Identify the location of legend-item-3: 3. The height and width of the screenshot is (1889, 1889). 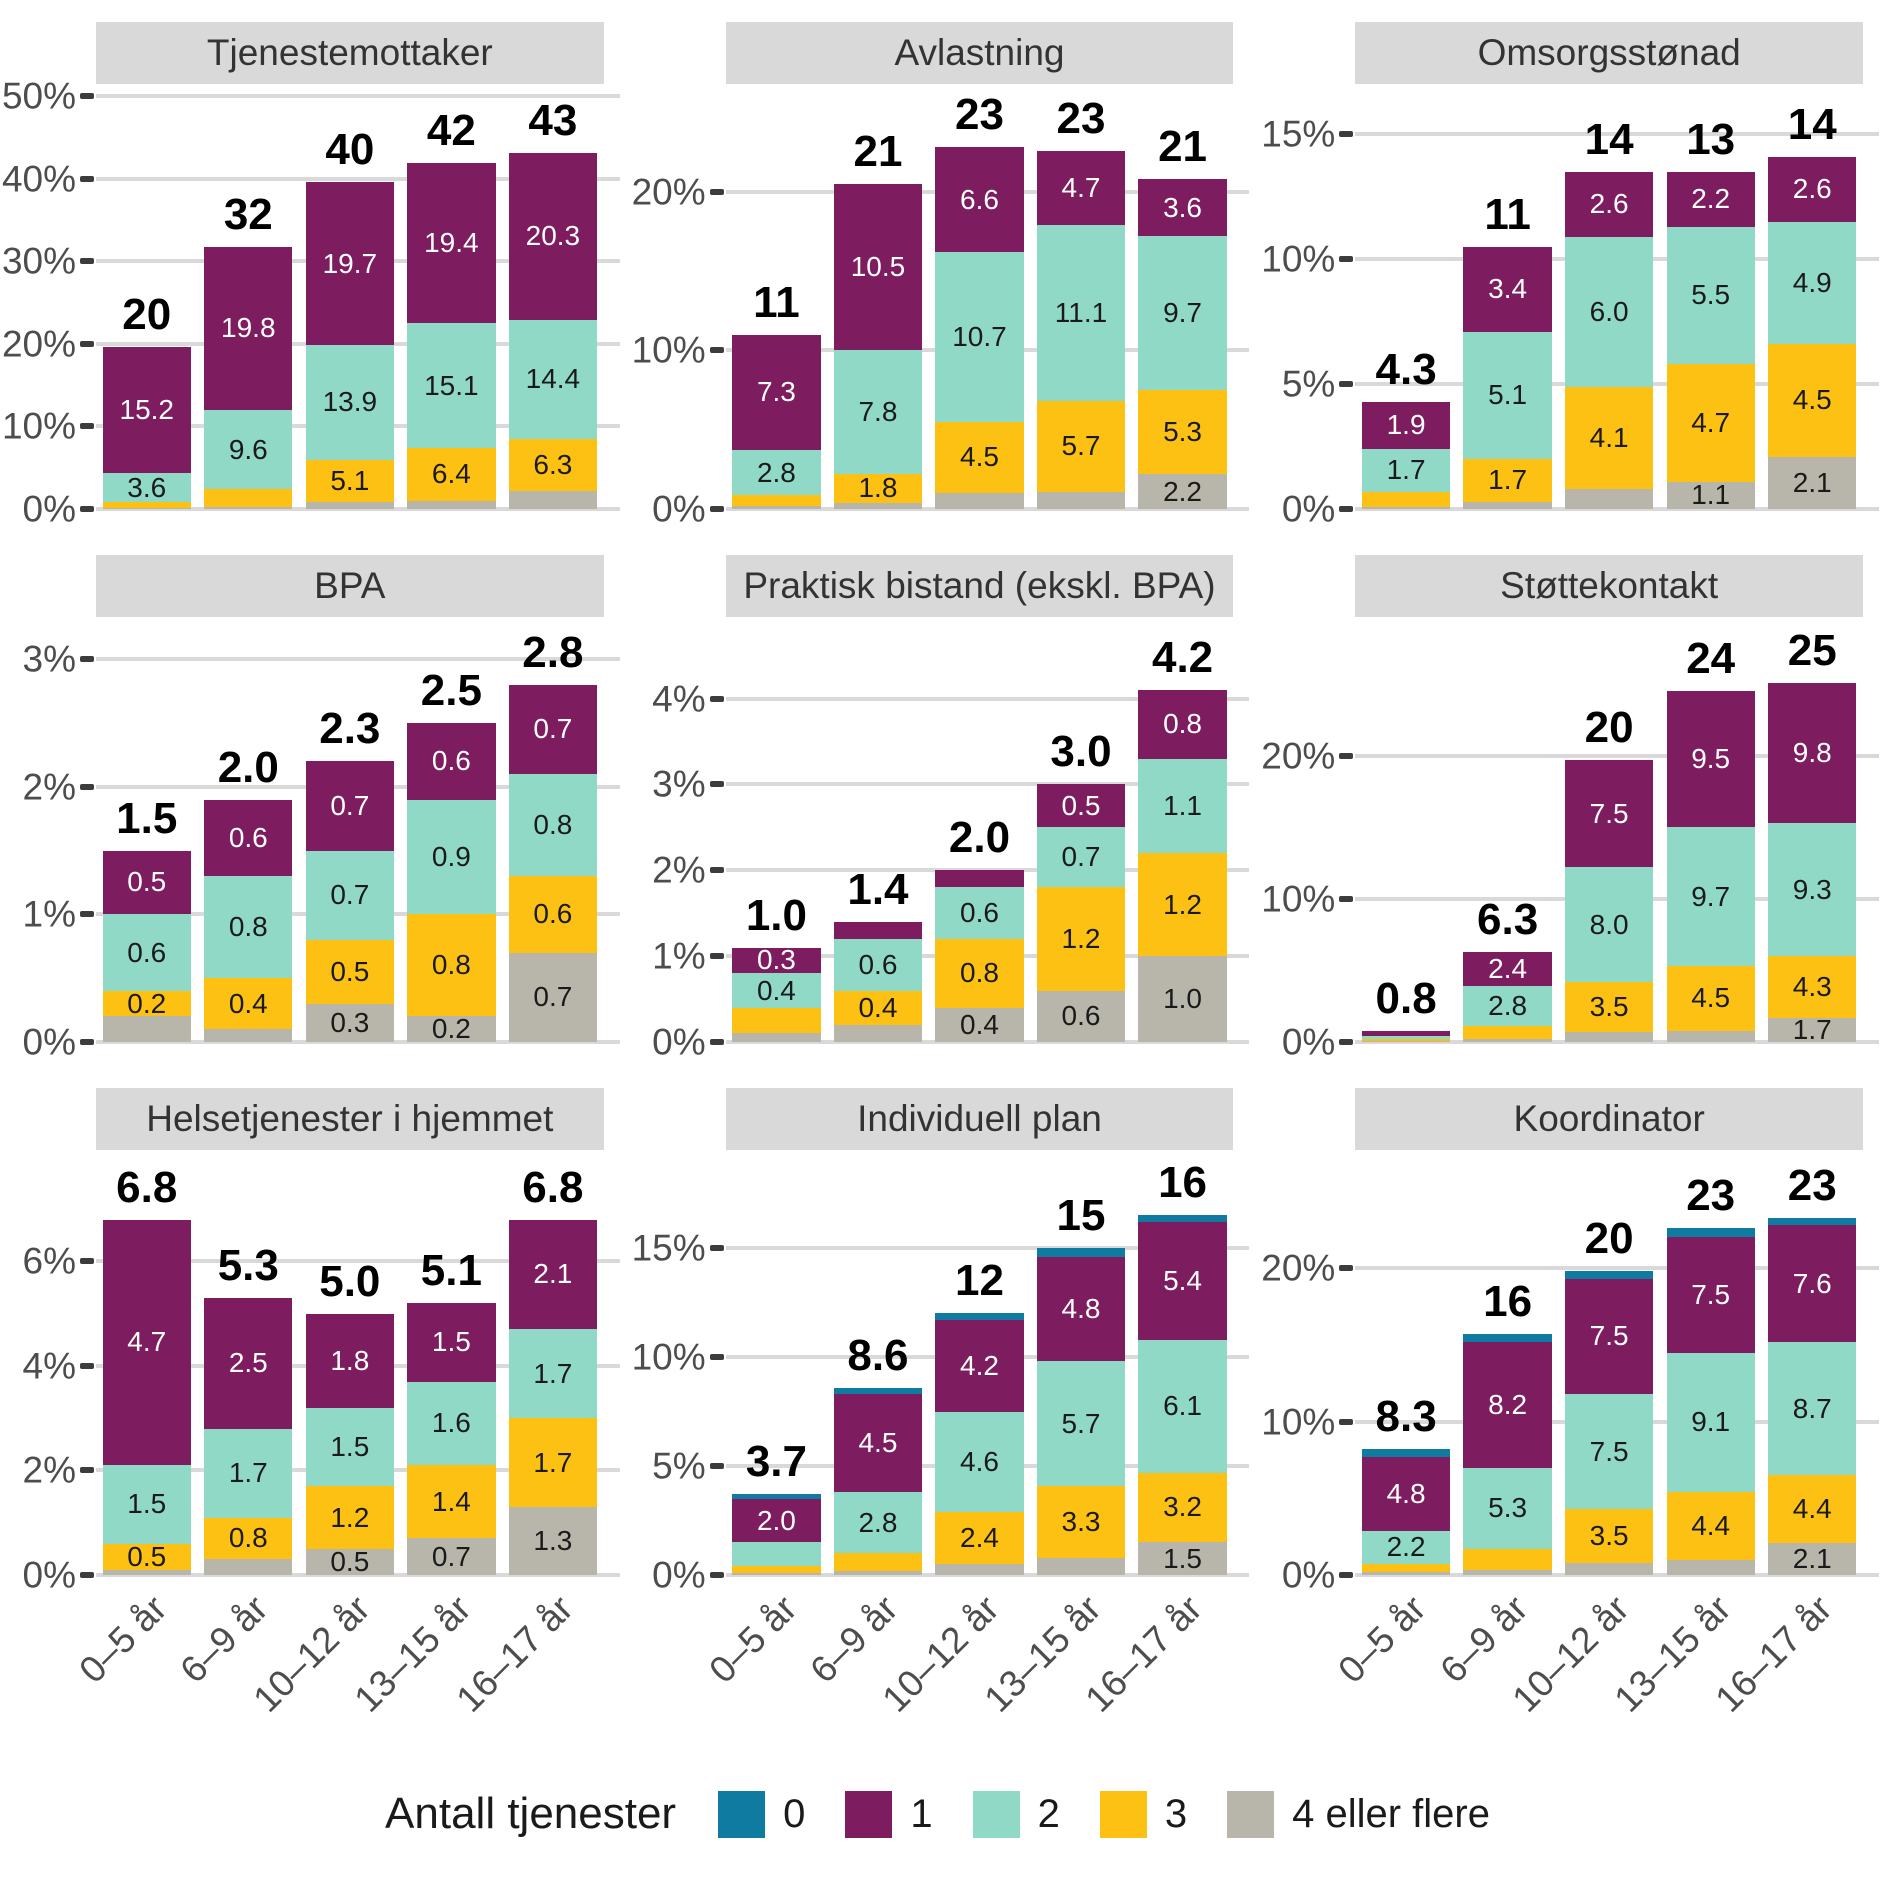
(1143, 1814).